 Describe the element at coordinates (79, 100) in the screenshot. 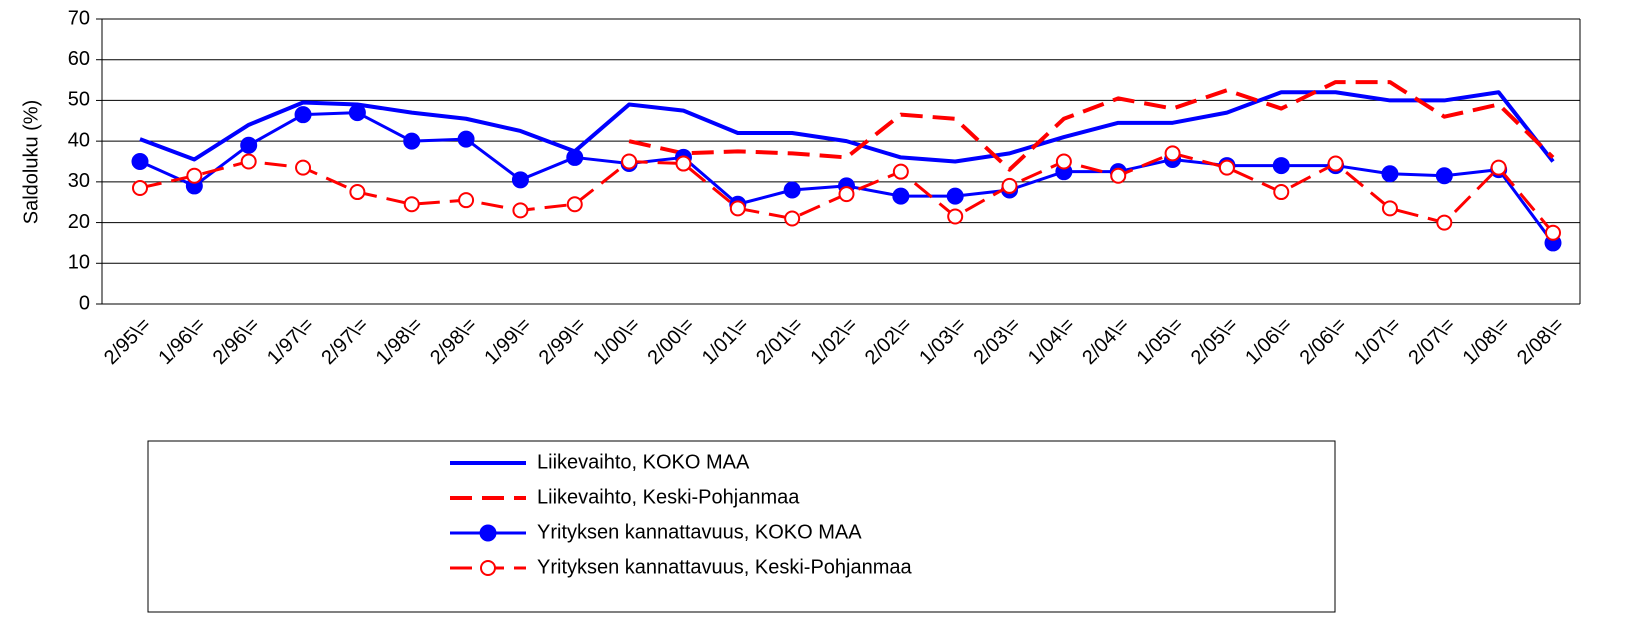

I see `y-tick-label: 50` at that location.